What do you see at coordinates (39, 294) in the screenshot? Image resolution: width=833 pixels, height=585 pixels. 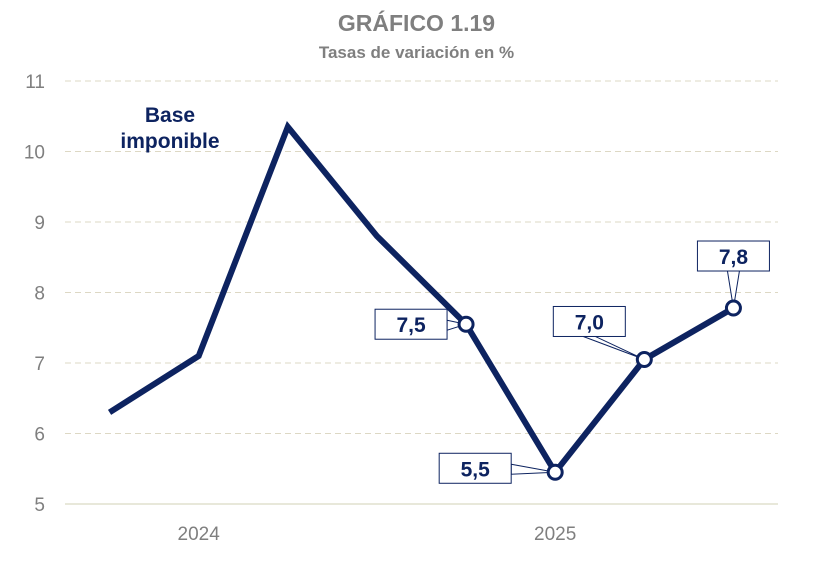 I see `y-tick-label: 8` at bounding box center [39, 294].